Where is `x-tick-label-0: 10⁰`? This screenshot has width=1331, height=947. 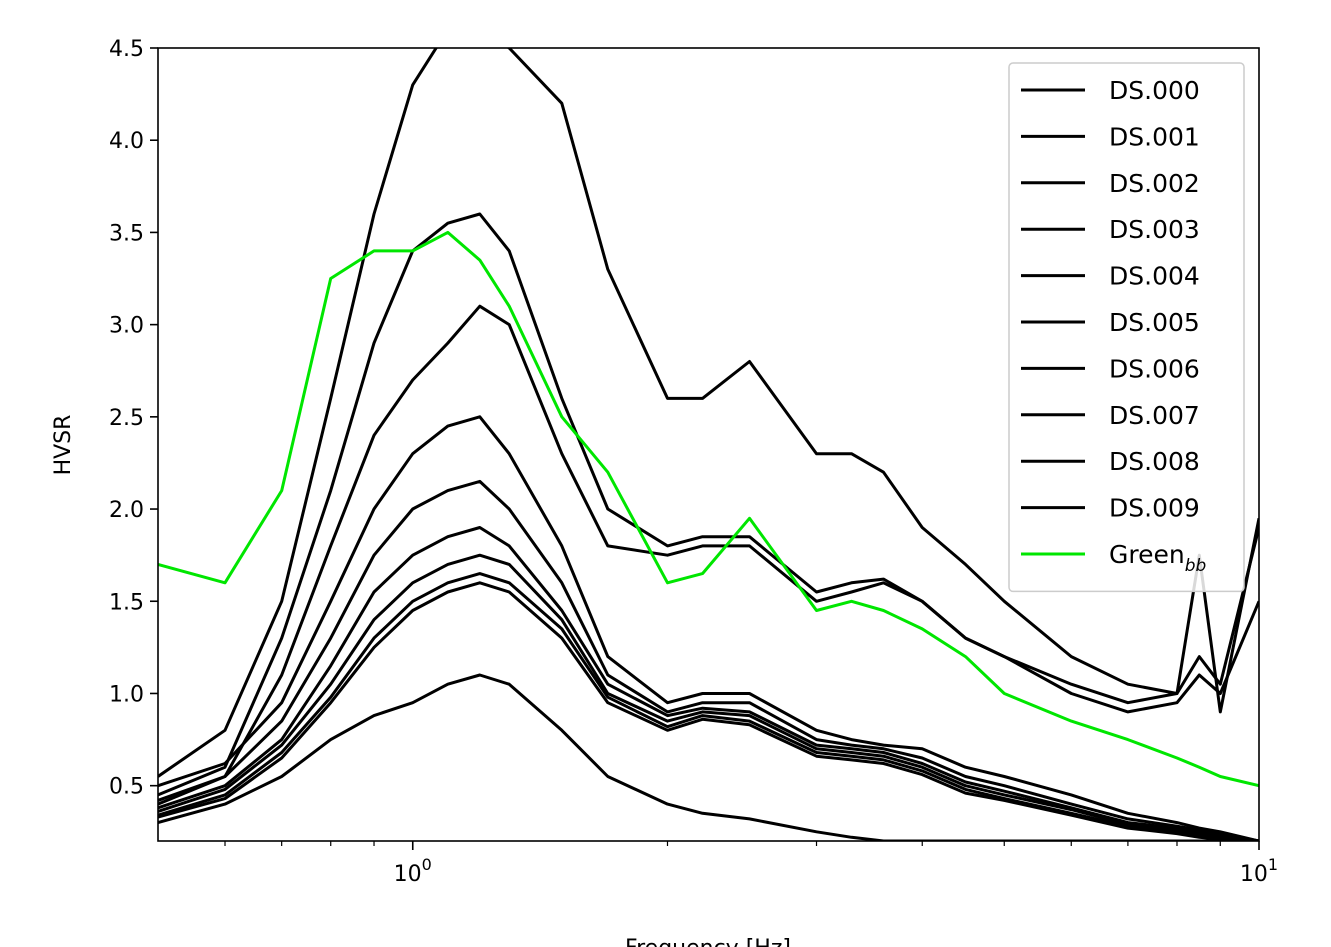
x-tick-label-0: 10⁰ is located at coordinates (413, 871).